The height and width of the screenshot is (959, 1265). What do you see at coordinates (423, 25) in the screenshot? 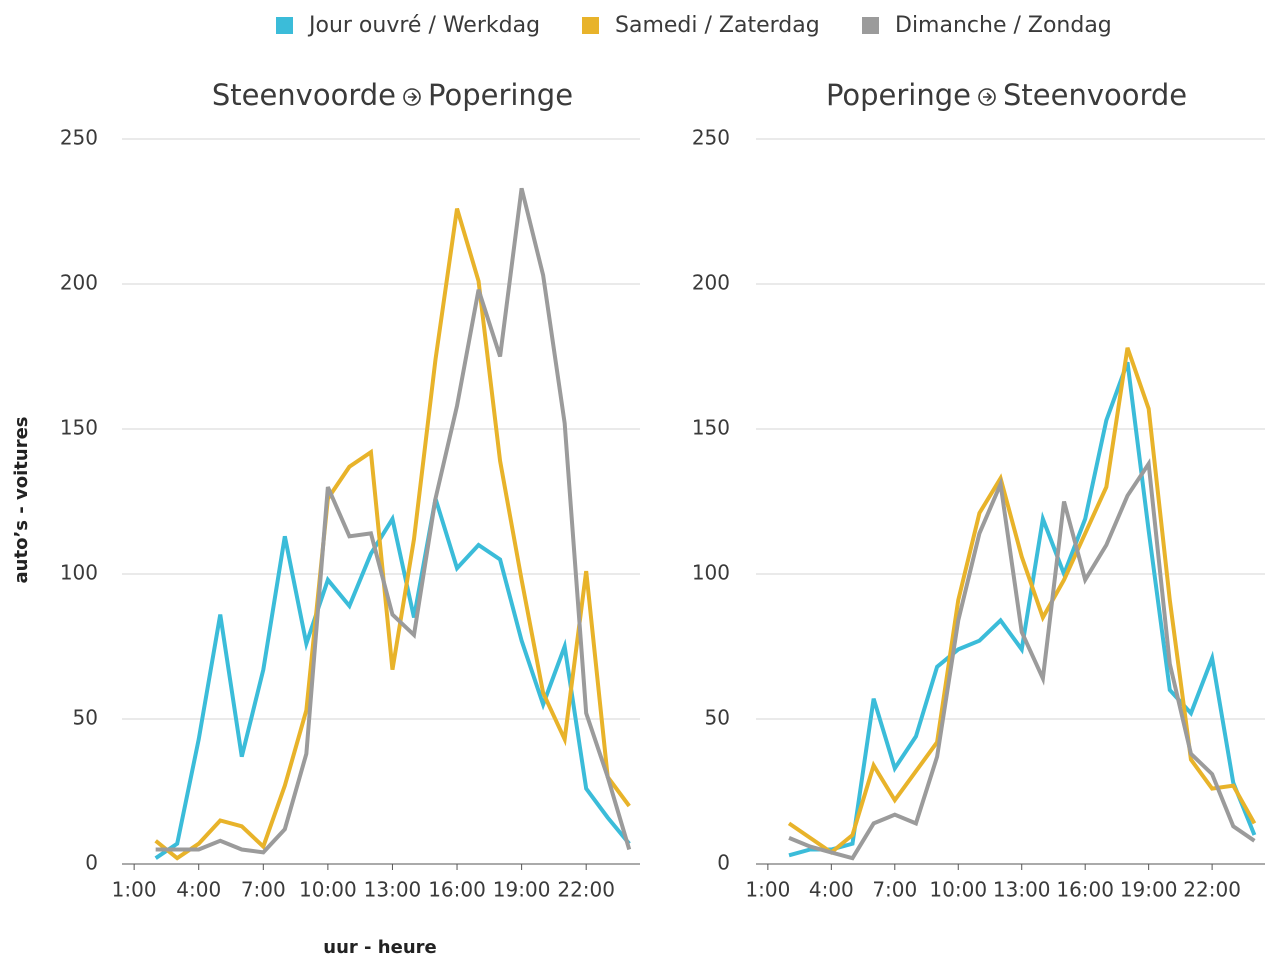
I see `legend-label: Jour ouvré / Werkdag` at bounding box center [423, 25].